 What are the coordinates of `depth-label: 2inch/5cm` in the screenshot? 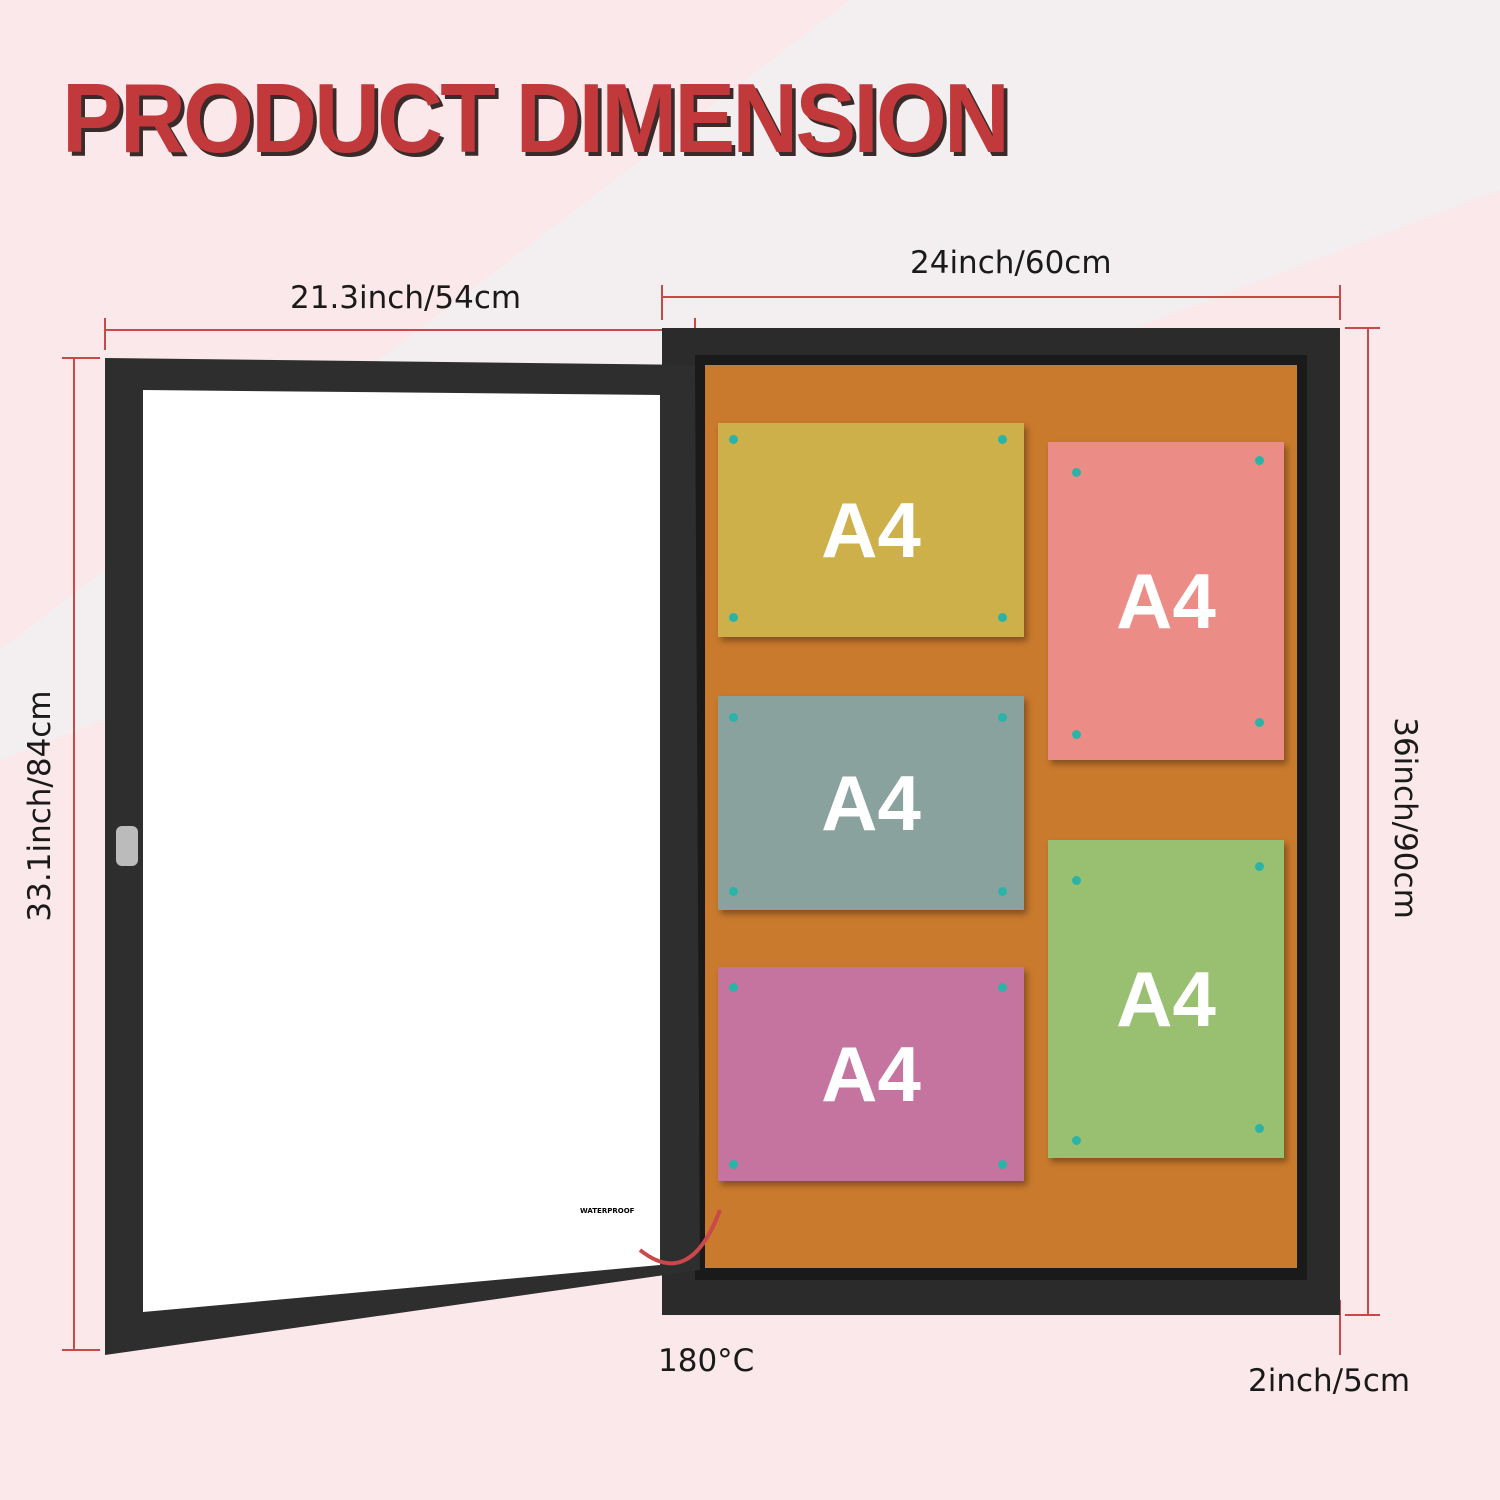 It's located at (1329, 1381).